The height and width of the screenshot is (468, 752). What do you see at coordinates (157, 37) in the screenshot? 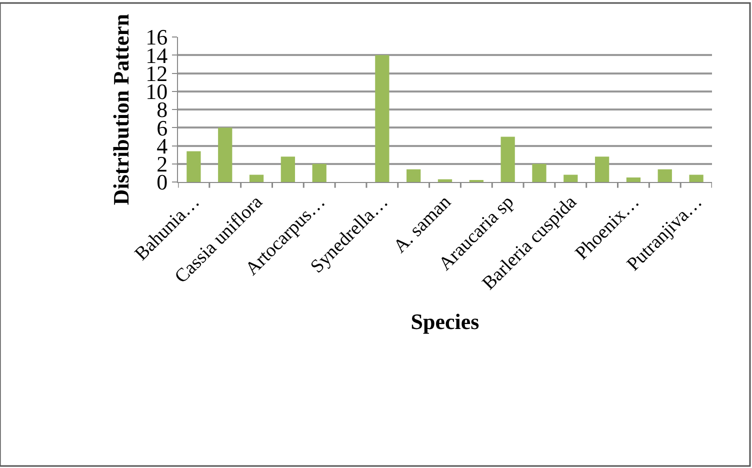
I see `y-tick-label: 16` at bounding box center [157, 37].